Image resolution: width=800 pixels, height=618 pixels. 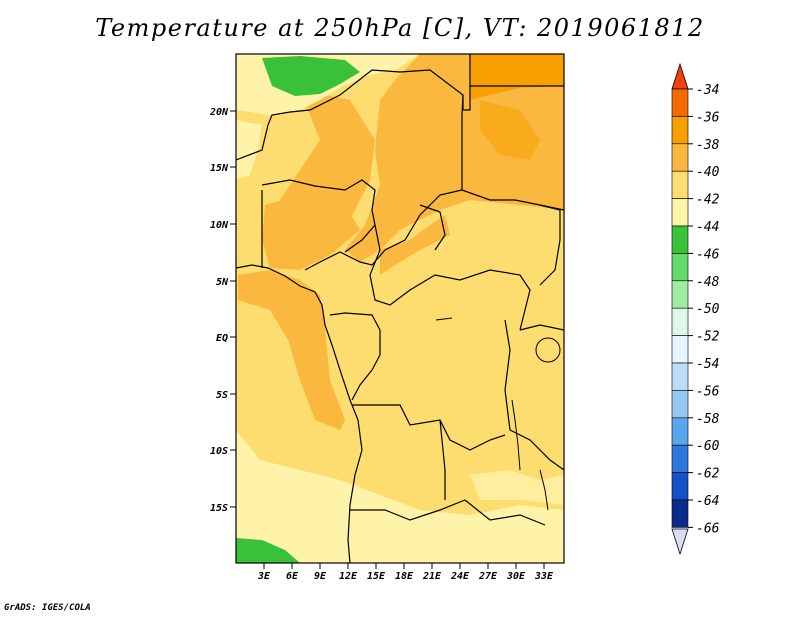 I want to click on field-44-south, so click(x=268, y=550).